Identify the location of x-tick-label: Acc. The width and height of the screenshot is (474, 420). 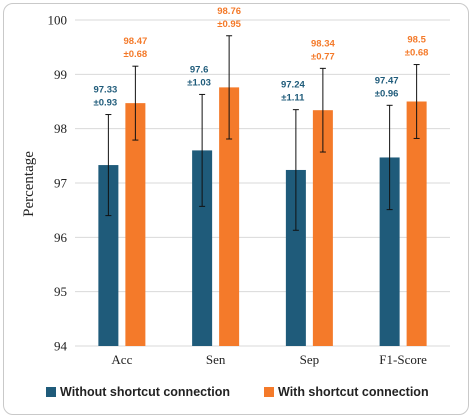
(121, 359).